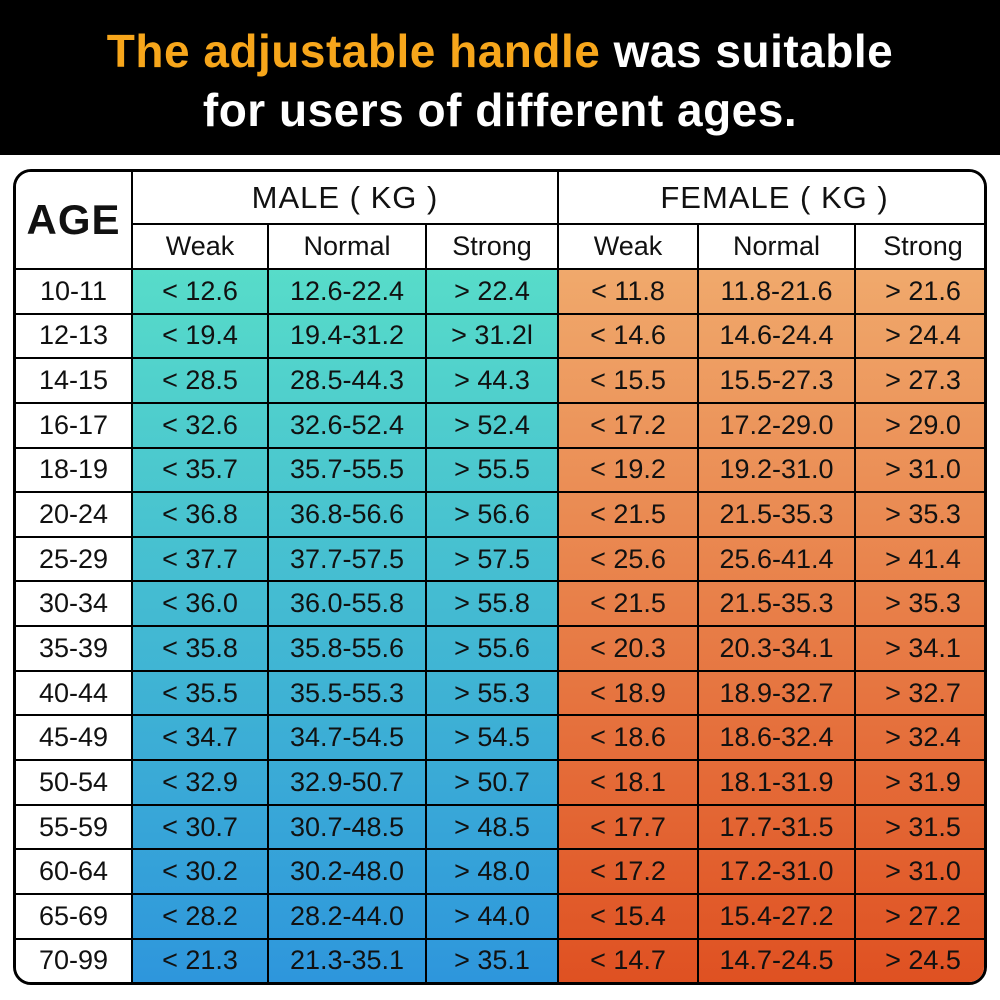 The width and height of the screenshot is (1000, 1000). Describe the element at coordinates (492, 648) in the screenshot. I see `male-strong-cell: > 55.6` at that location.